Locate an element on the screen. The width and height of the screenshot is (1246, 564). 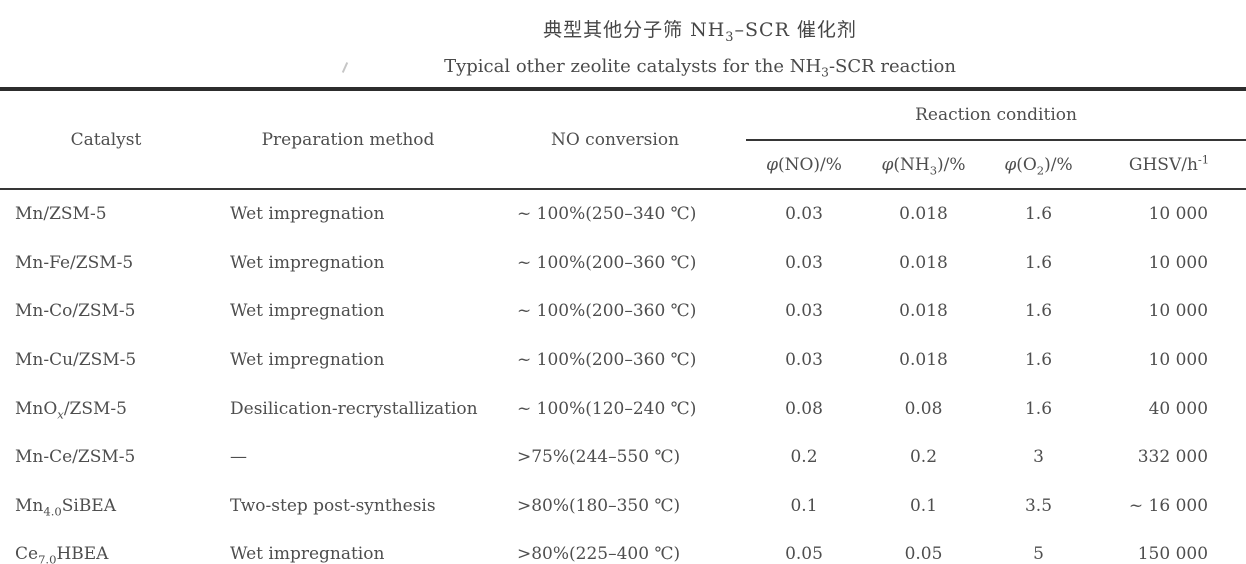
cell-phi-nh3: 0.2 is located at coordinates (923, 457).